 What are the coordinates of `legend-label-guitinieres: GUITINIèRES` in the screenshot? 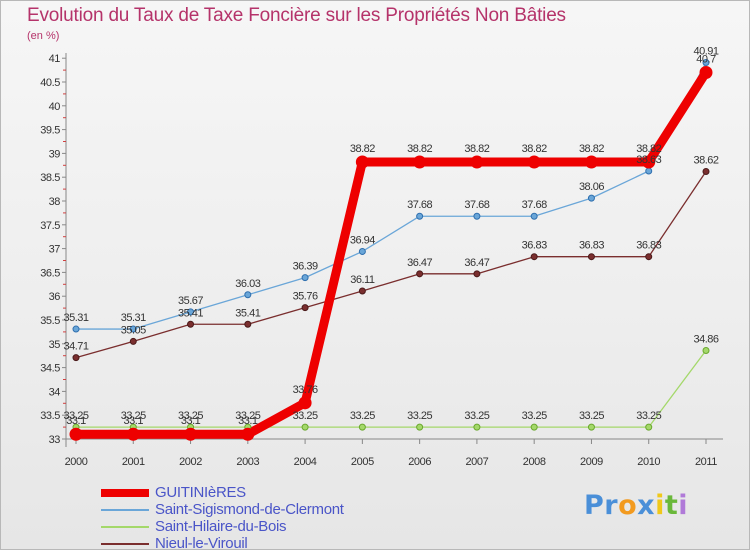 It's located at (200, 492).